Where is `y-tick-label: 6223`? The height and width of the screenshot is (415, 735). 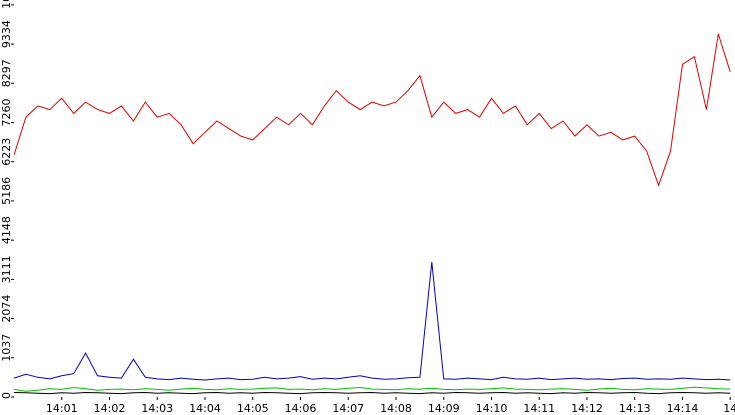 y-tick-label: 6223 is located at coordinates (6, 152).